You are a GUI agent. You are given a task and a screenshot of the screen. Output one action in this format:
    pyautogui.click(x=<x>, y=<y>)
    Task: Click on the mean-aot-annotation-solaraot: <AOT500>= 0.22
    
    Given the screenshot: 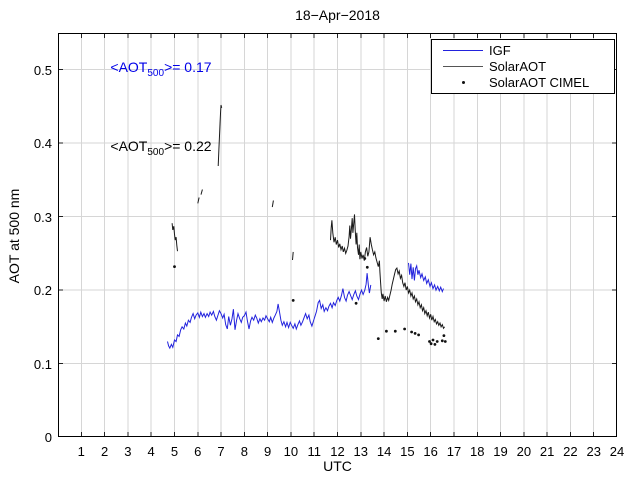 What is the action you would take?
    pyautogui.click(x=160, y=149)
    